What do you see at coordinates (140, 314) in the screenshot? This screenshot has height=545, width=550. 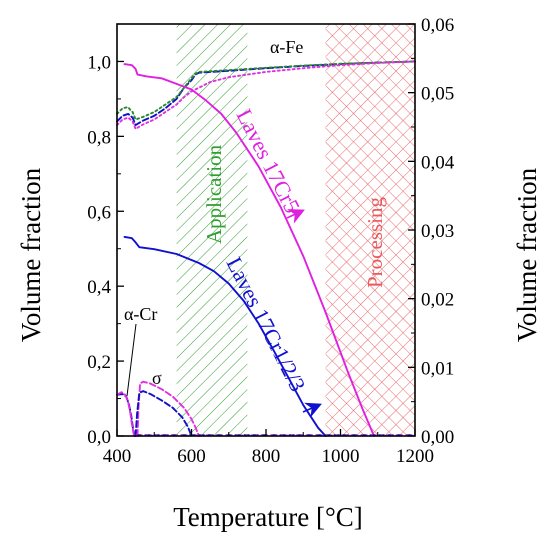 I see `alpha-cr-label: α-Cr` at bounding box center [140, 314].